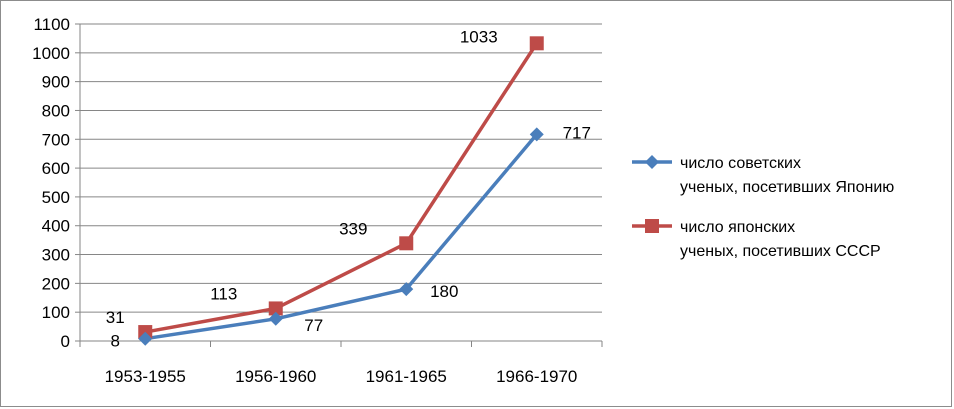 This screenshot has width=954, height=409. I want to click on data-label: 1033, so click(479, 36).